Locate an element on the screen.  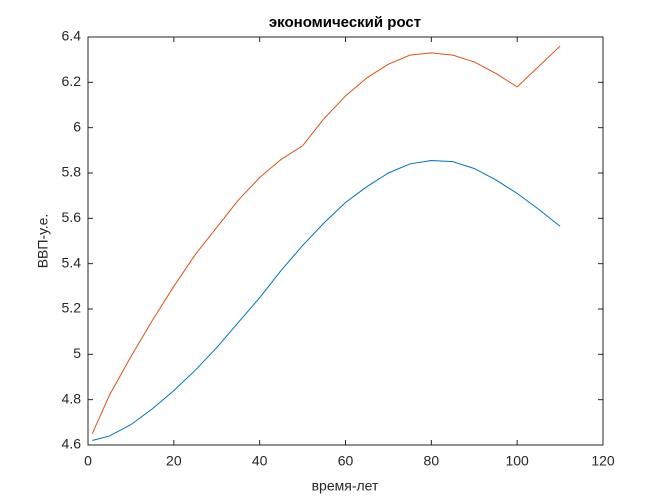
x-tick-label: 60 is located at coordinates (346, 461).